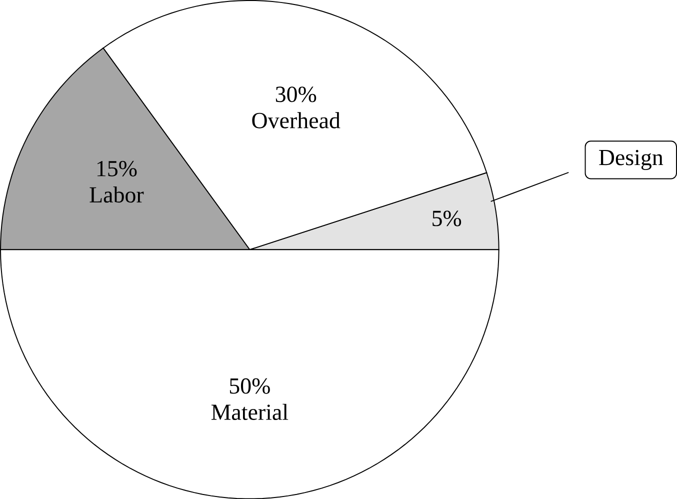 This screenshot has height=499, width=677. Describe the element at coordinates (117, 168) in the screenshot. I see `data-label: 15%` at that location.